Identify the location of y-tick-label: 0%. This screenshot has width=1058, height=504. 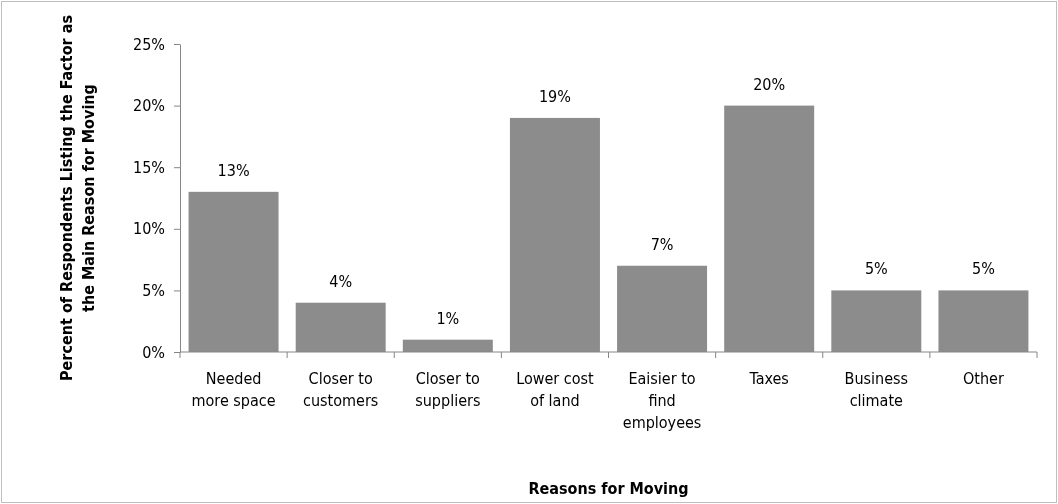
(153, 352).